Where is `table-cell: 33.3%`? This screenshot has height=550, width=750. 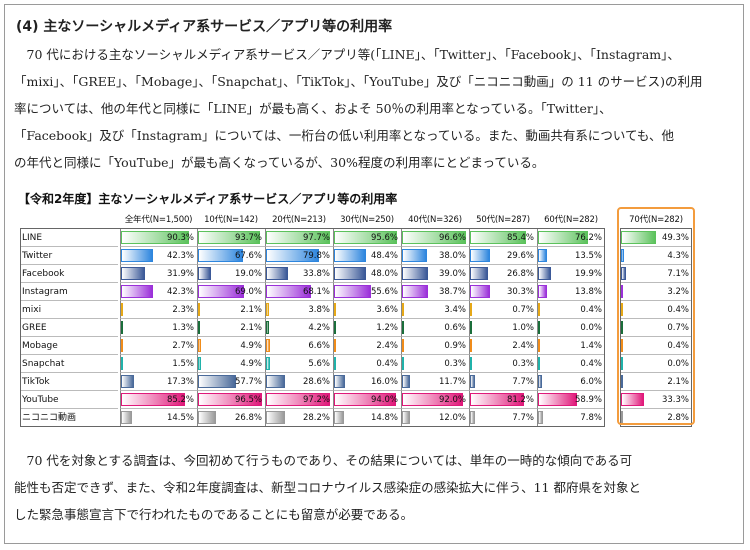 table-cell: 33.3% is located at coordinates (656, 400).